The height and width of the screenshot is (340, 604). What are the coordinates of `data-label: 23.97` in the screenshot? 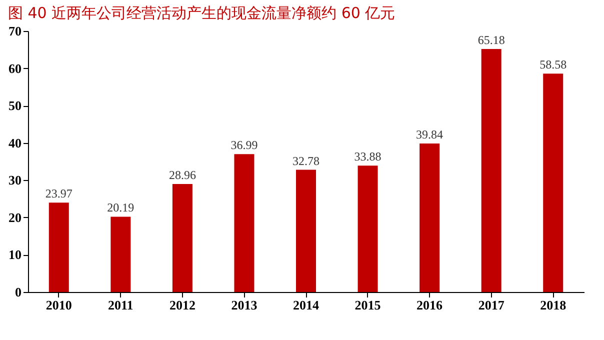 It's located at (58, 193).